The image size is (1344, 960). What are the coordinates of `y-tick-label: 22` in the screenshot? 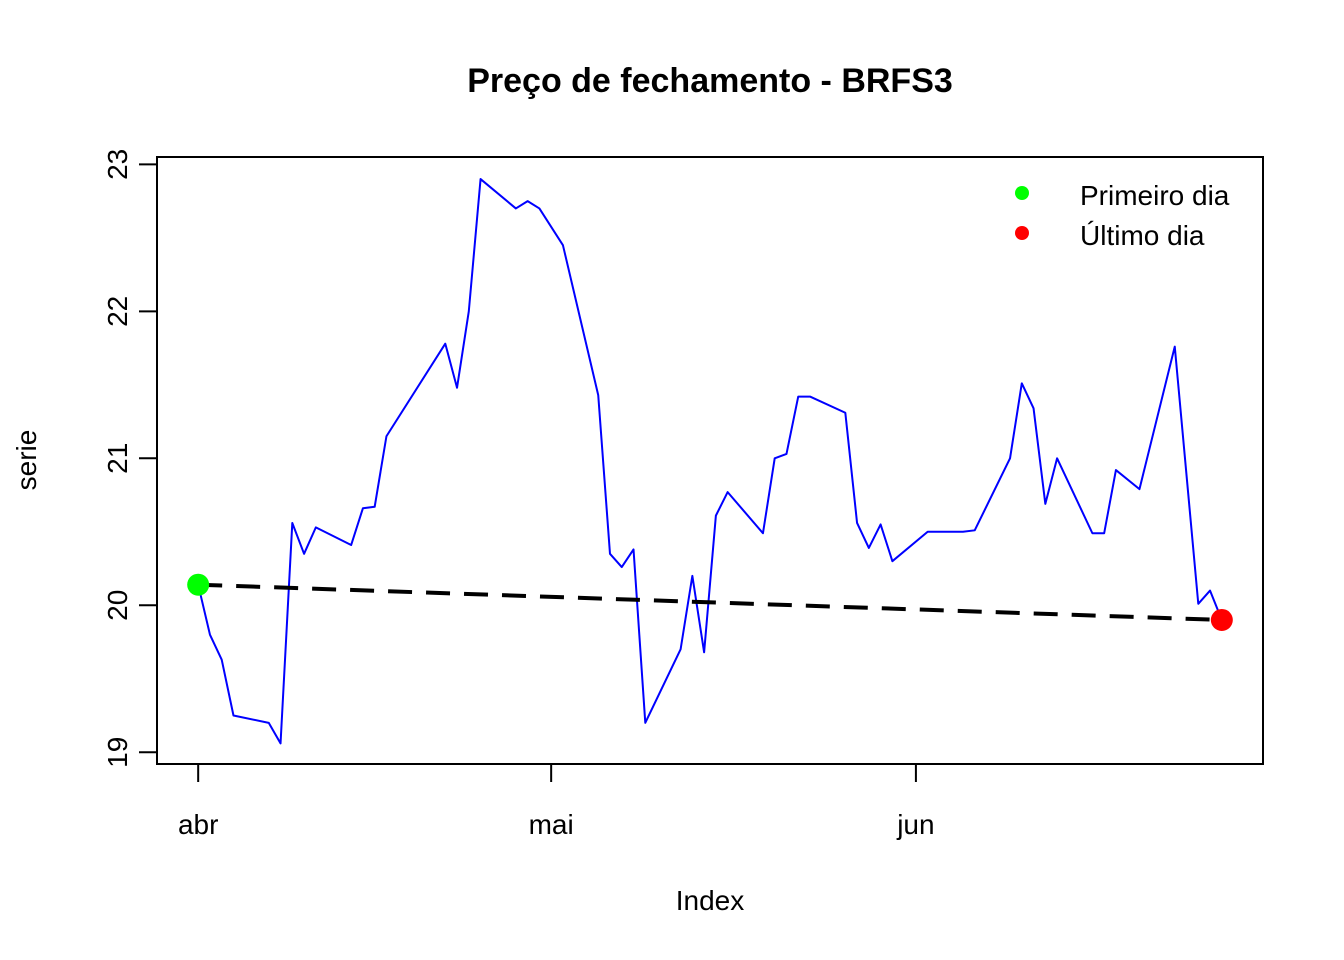 It's located at (117, 311).